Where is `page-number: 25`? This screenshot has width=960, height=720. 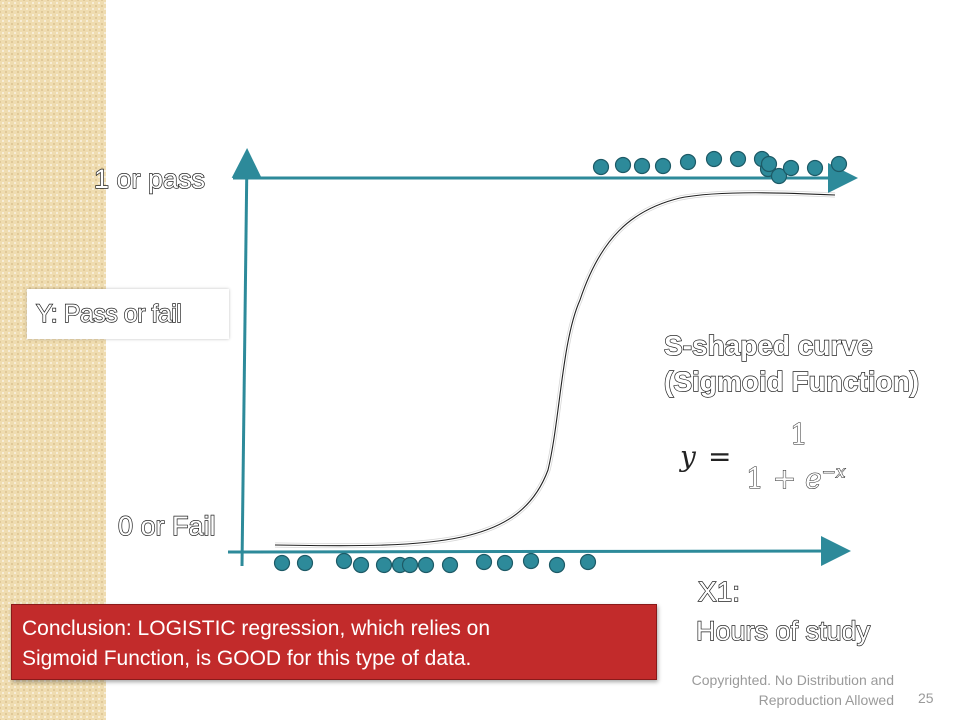 page-number: 25 is located at coordinates (926, 698).